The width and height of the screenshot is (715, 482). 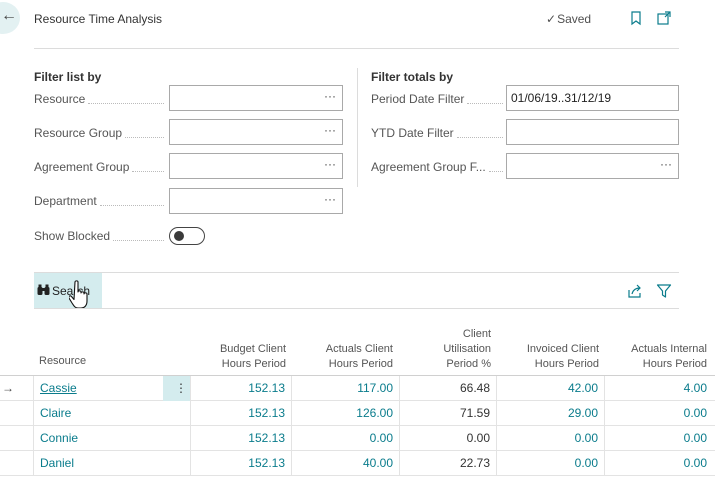 What do you see at coordinates (437, 99) in the screenshot?
I see `period-date-filter-label: Period Date Filter` at bounding box center [437, 99].